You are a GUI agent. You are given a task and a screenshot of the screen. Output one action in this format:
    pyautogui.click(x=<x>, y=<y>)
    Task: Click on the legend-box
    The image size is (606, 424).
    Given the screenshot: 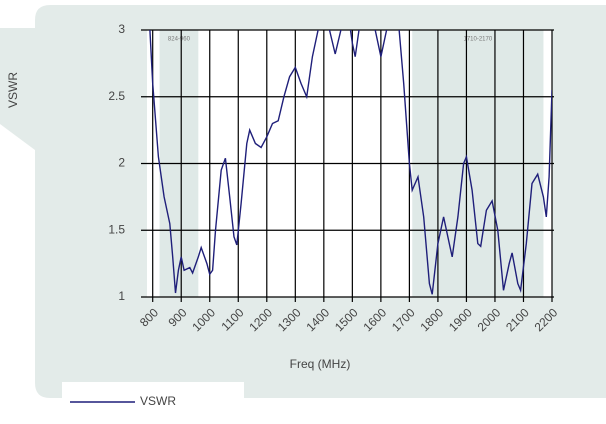 What is the action you would take?
    pyautogui.click(x=153, y=403)
    